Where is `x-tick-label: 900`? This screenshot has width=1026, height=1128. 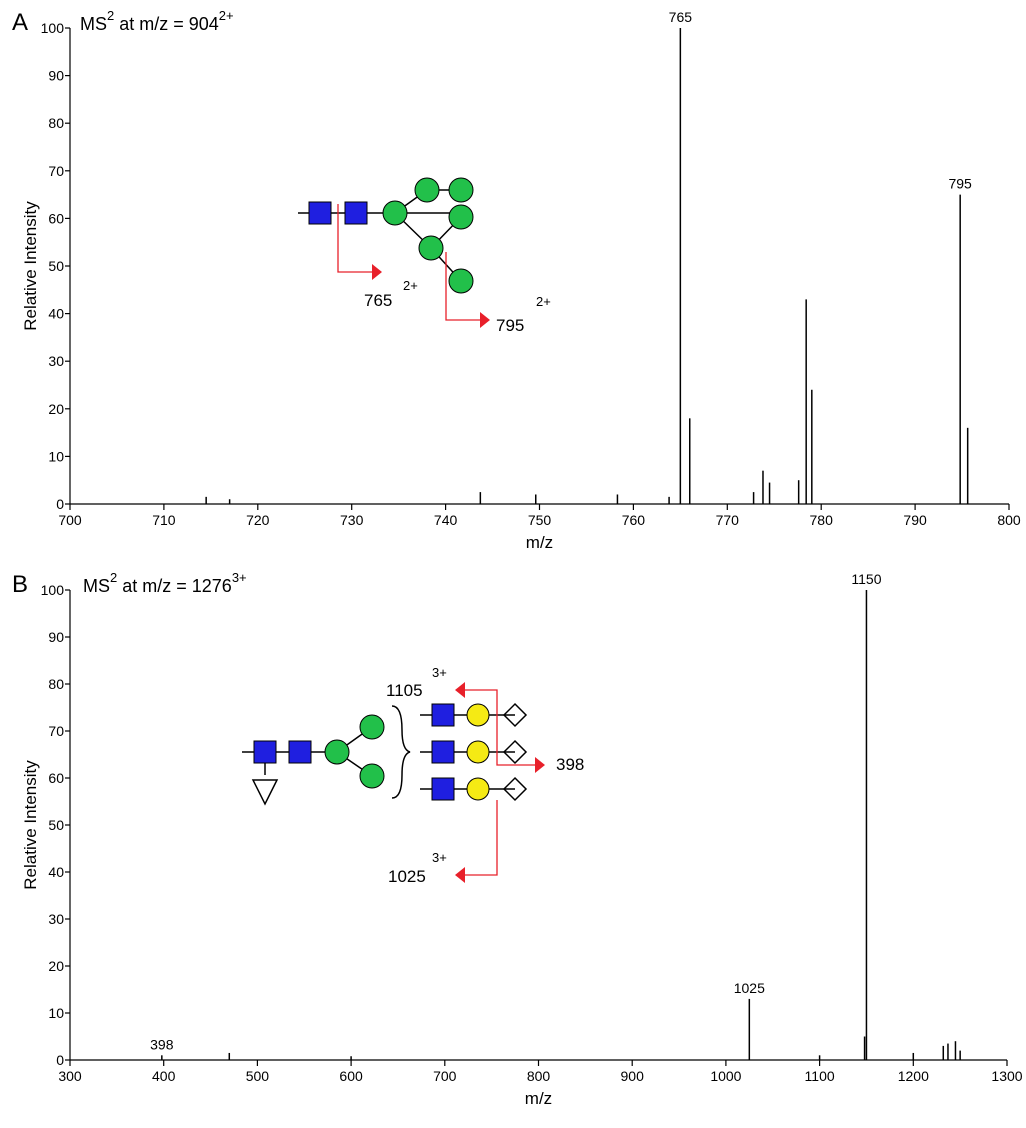 x-tick-label: 900 is located at coordinates (633, 1076).